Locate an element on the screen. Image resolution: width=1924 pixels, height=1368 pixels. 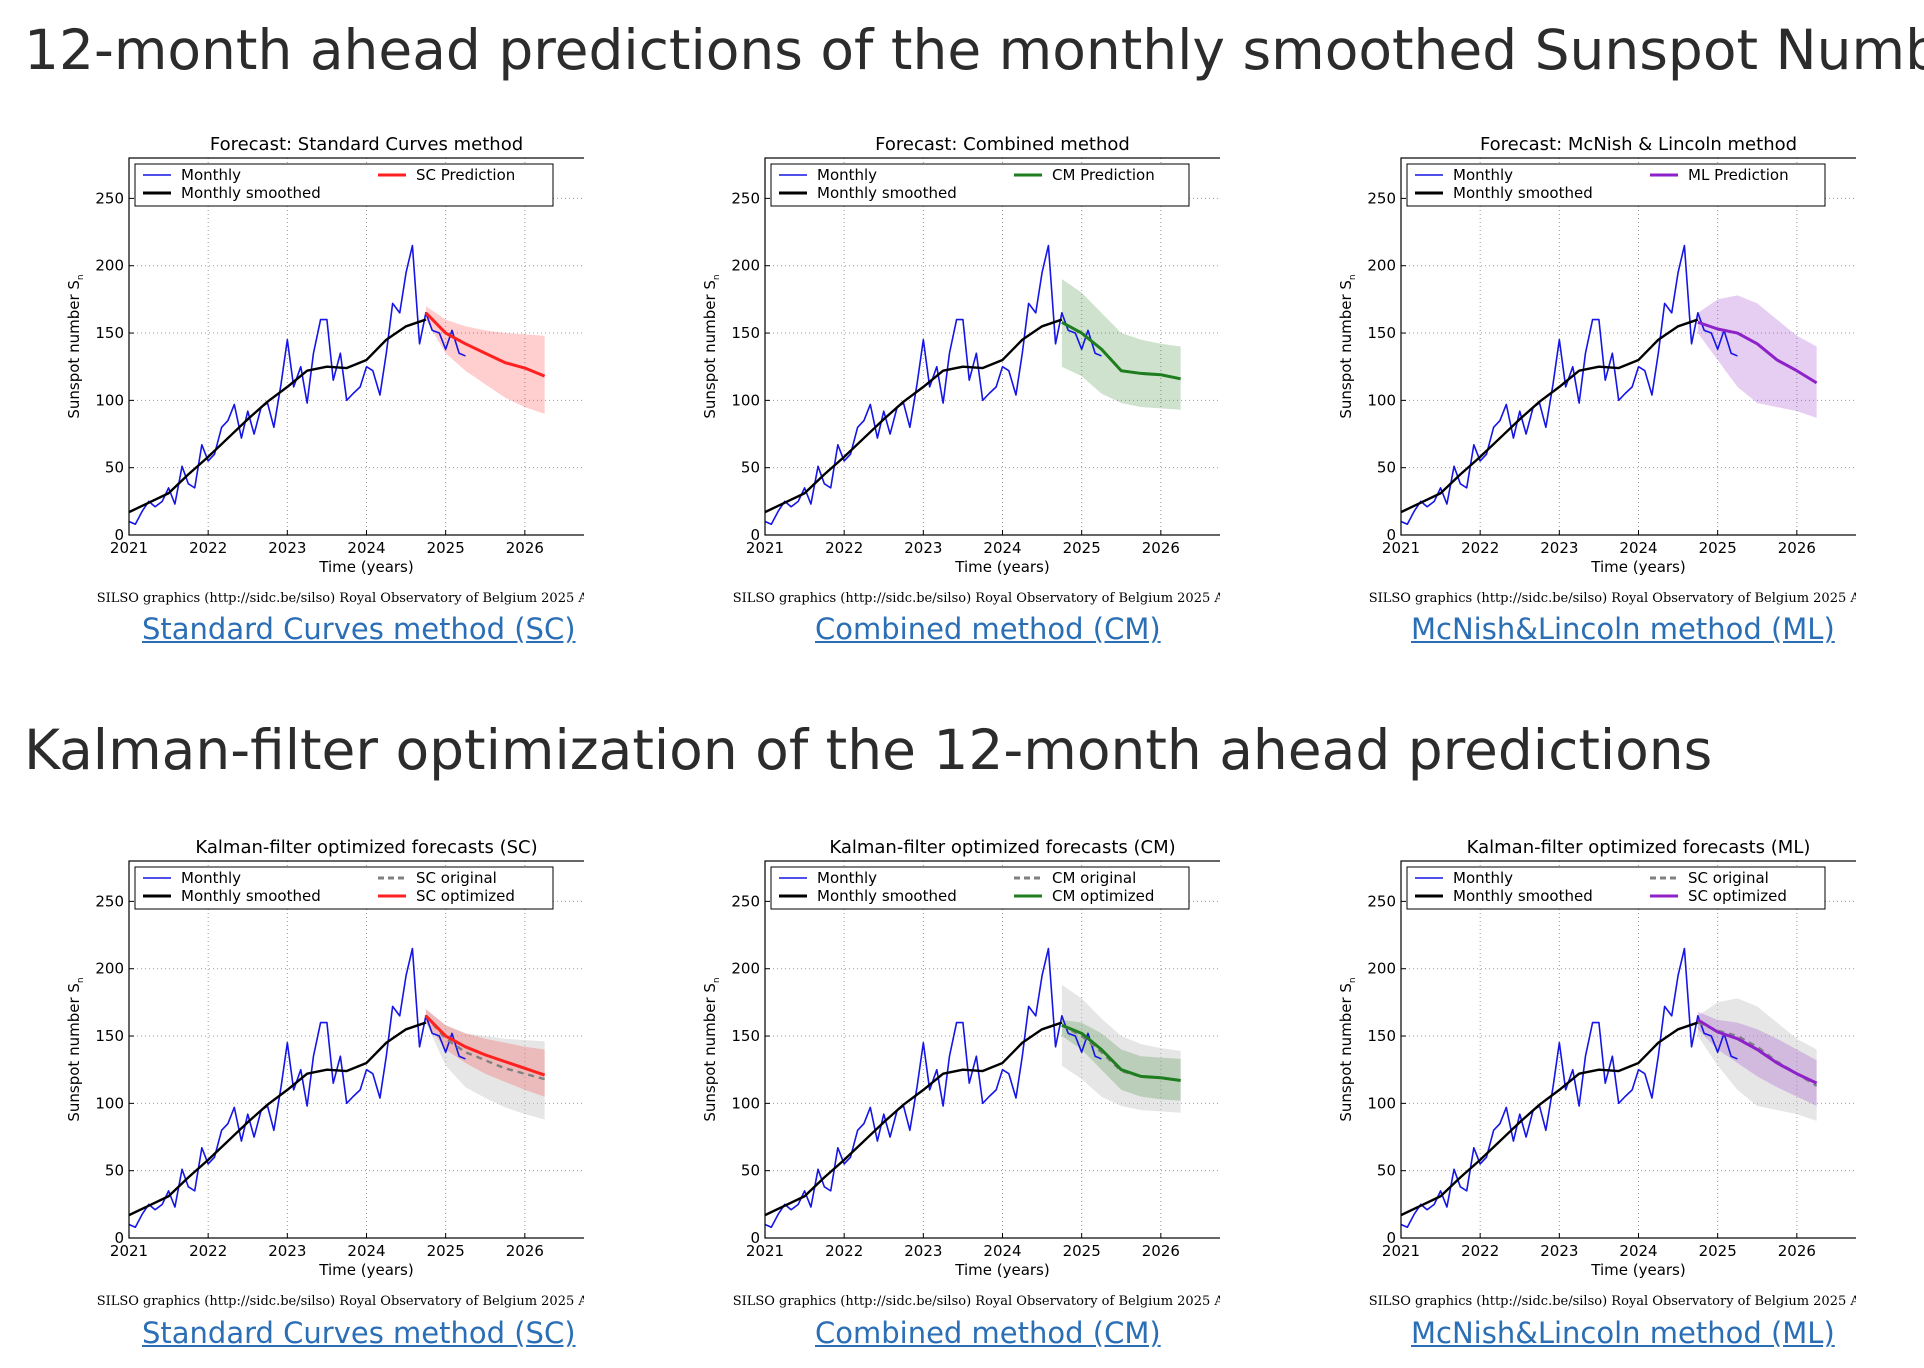
chart-title: Kalman-filter optimized forecasts (ML) is located at coordinates (1639, 847).